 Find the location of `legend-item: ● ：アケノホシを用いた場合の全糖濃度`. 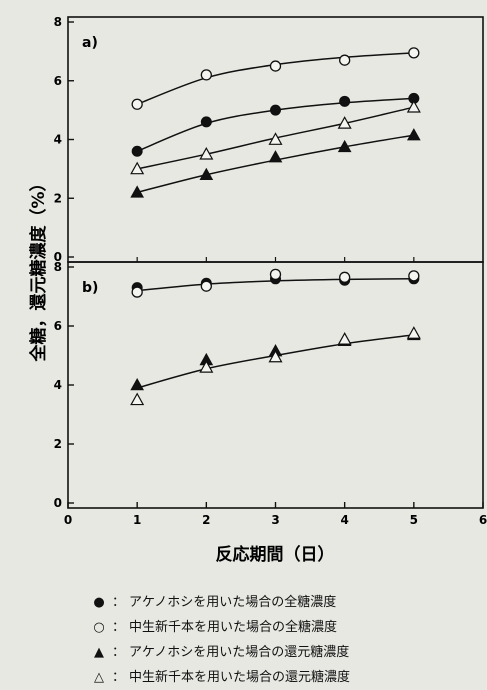

legend-item: ● ：アケノホシを用いた場合の全糖濃度 is located at coordinates (285, 602).